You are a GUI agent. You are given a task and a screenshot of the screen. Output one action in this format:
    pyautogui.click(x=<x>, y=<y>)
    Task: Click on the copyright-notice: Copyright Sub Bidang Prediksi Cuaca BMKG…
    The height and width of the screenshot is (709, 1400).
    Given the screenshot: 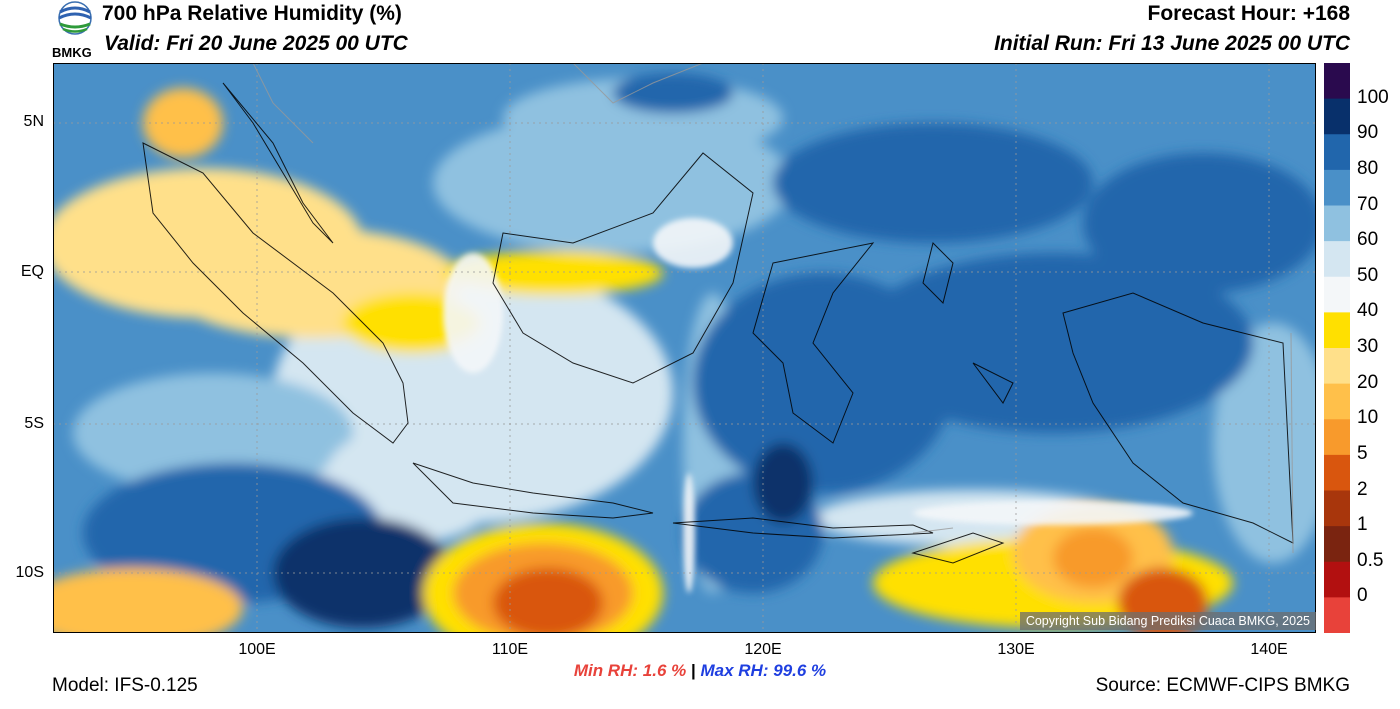 What is the action you would take?
    pyautogui.click(x=1167, y=621)
    